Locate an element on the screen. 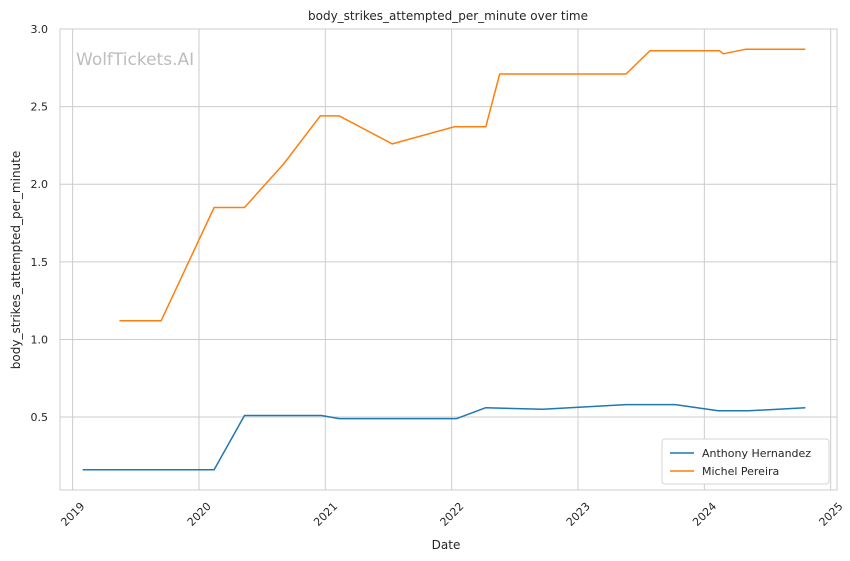 This screenshot has height=561, width=850. x-axis-label: Date is located at coordinates (446, 545).